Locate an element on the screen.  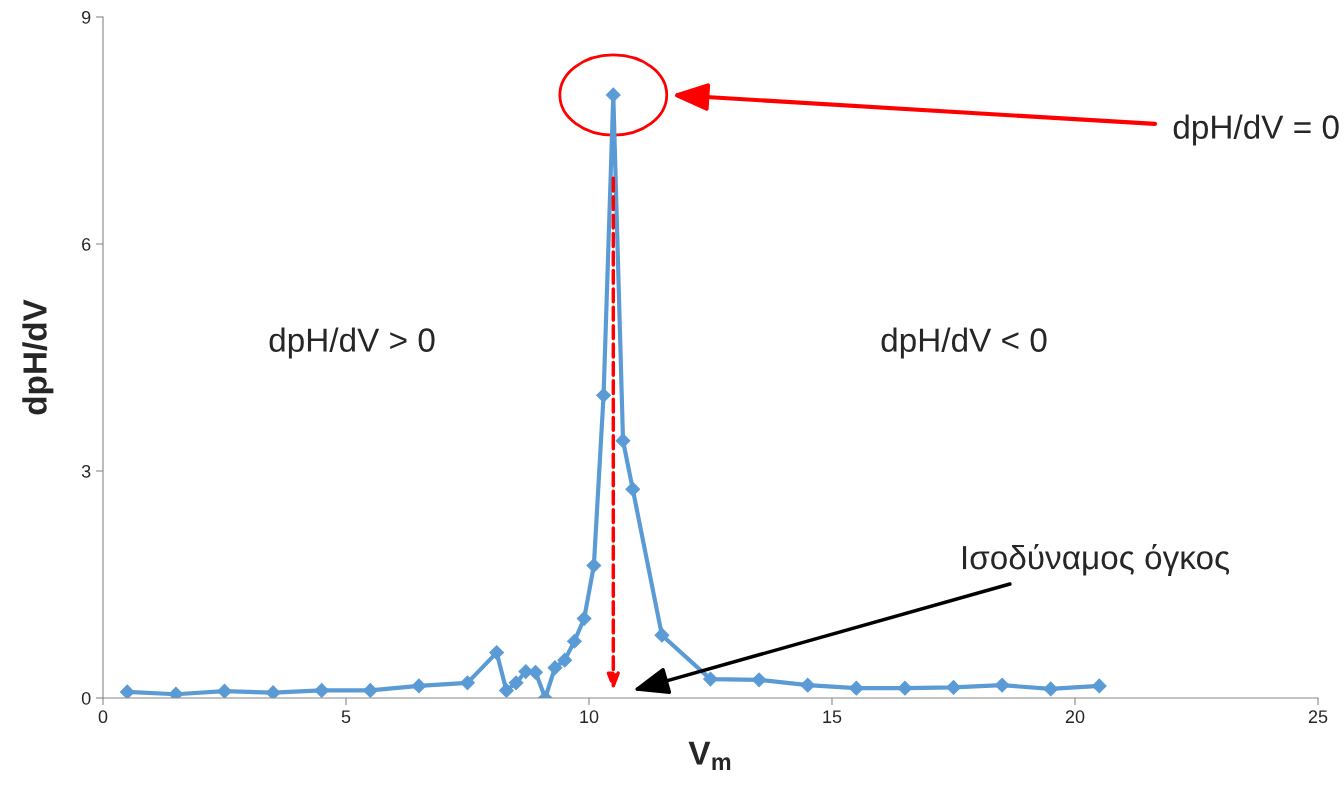
x-tick-label: 20 is located at coordinates (1075, 717).